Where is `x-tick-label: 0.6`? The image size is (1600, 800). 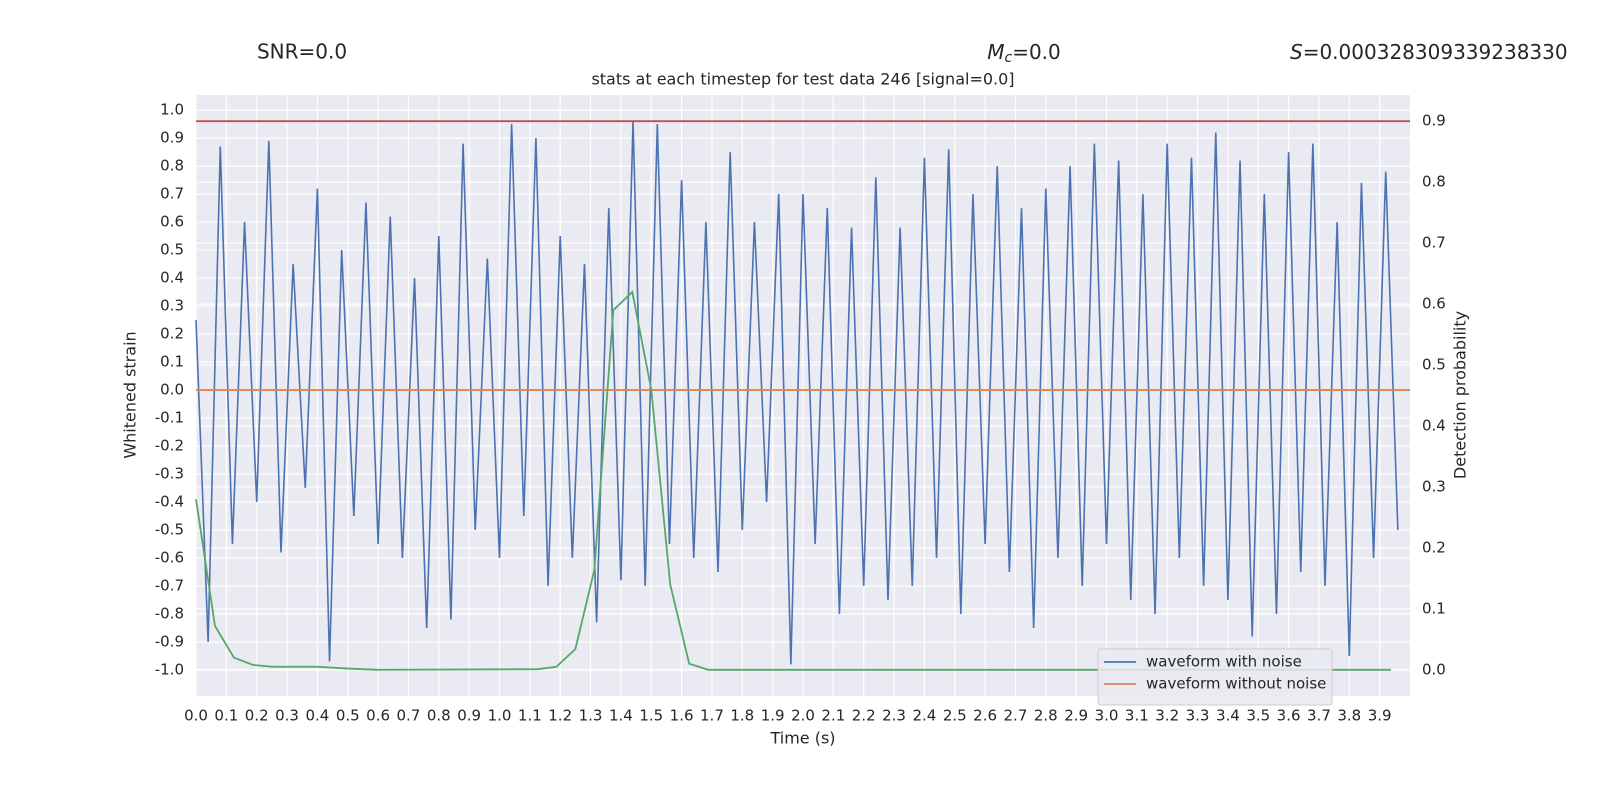
x-tick-label: 0.6 is located at coordinates (378, 716).